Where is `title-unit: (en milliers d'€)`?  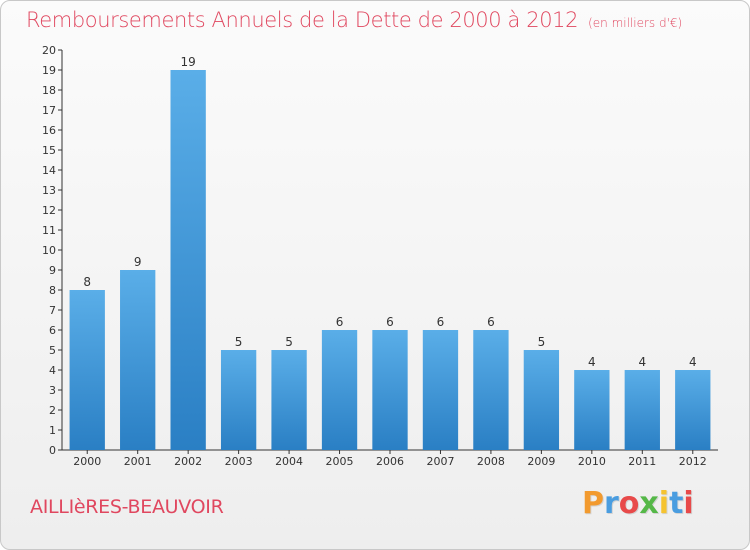 title-unit: (en milliers d'€) is located at coordinates (635, 23).